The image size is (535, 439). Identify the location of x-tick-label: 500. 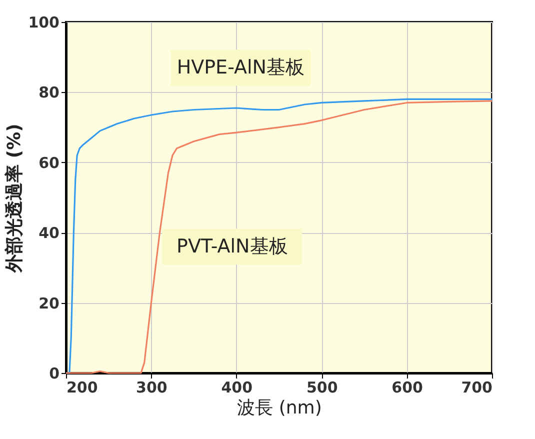
(322, 387).